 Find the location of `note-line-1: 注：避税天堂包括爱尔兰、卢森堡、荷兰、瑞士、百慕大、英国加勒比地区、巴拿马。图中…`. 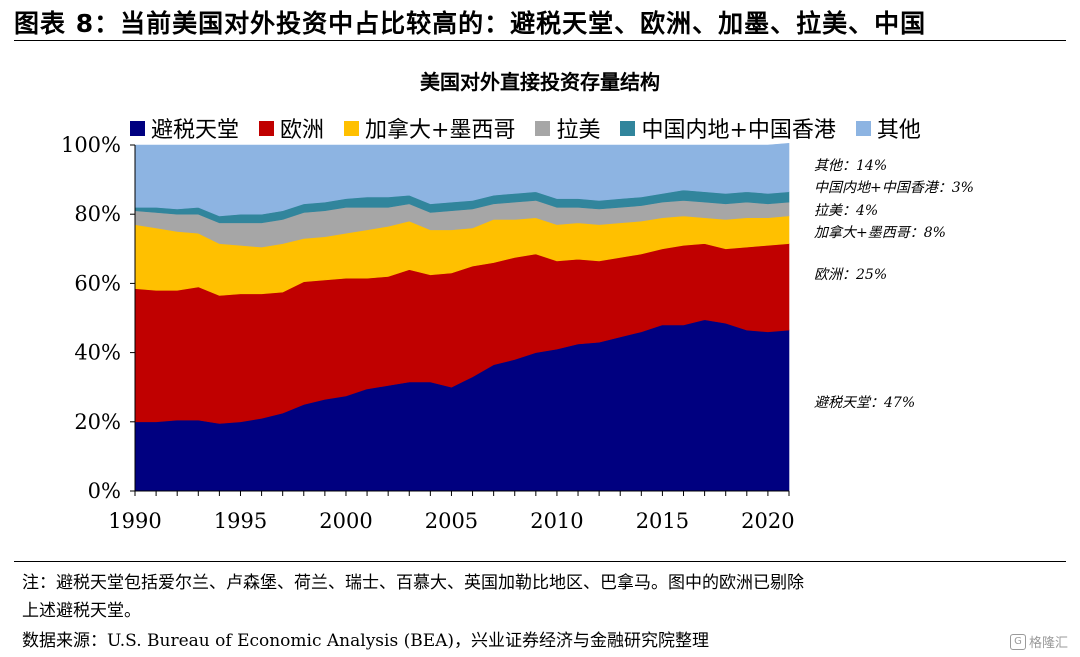

note-line-1: 注：避税天堂包括爱尔兰、卢森堡、荷兰、瑞士、百慕大、英国加勒比地区、巴拿马。图中… is located at coordinates (413, 583).